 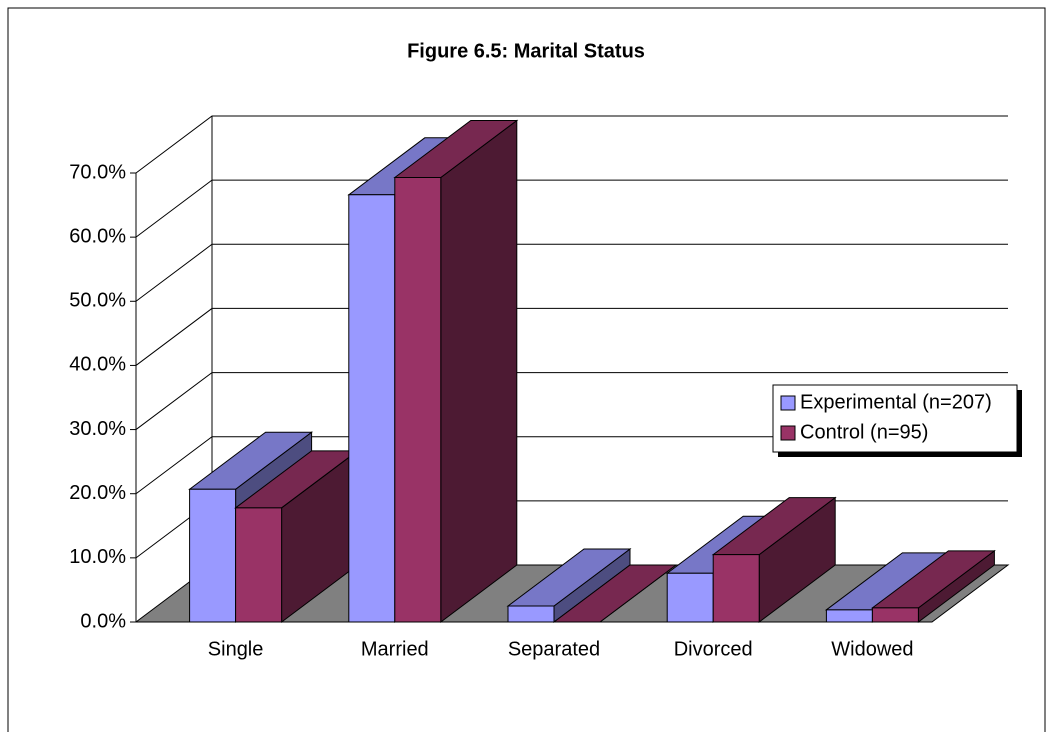 What do you see at coordinates (97, 557) in the screenshot?
I see `y-tick-label: 10.0%` at bounding box center [97, 557].